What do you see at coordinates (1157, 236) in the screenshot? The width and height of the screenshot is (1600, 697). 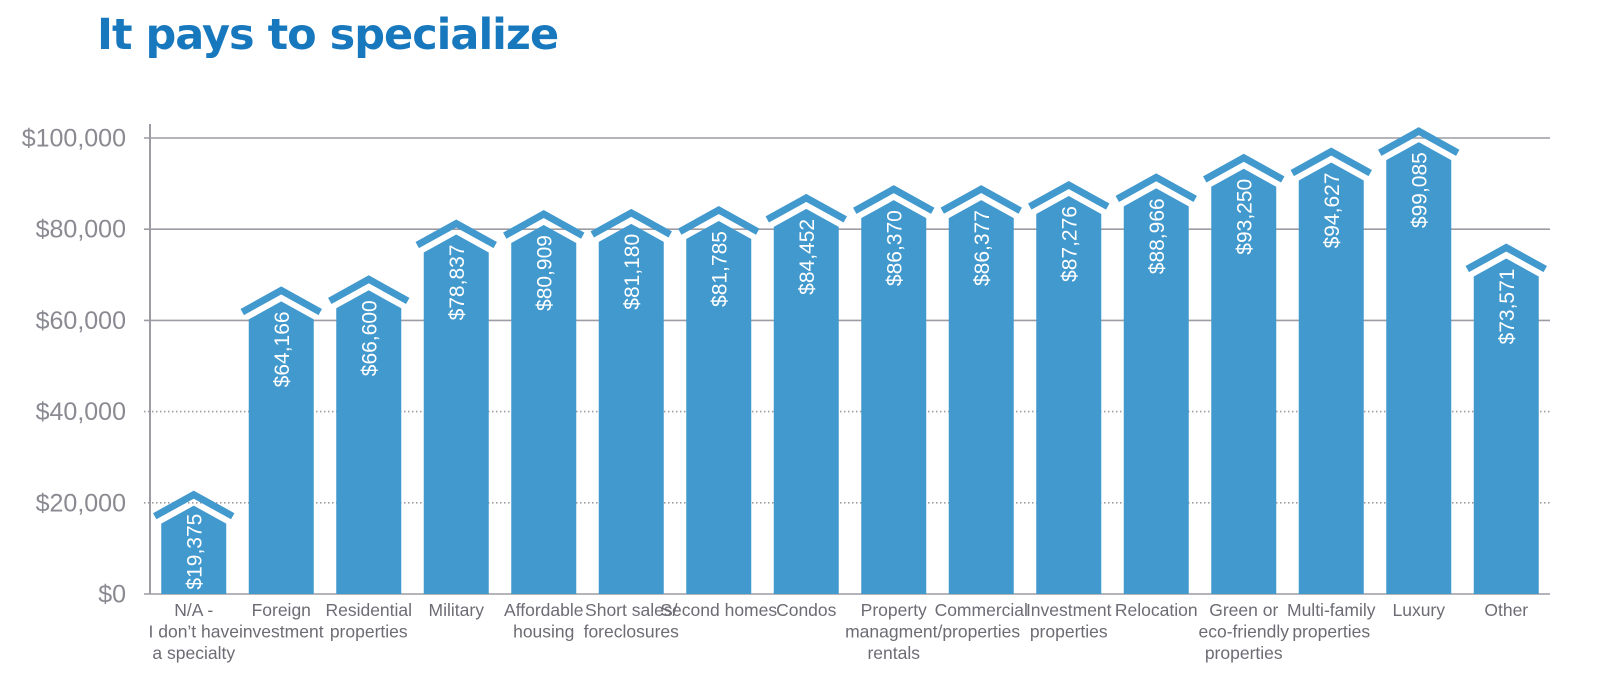 I see `bar-value-label: $88,966` at bounding box center [1157, 236].